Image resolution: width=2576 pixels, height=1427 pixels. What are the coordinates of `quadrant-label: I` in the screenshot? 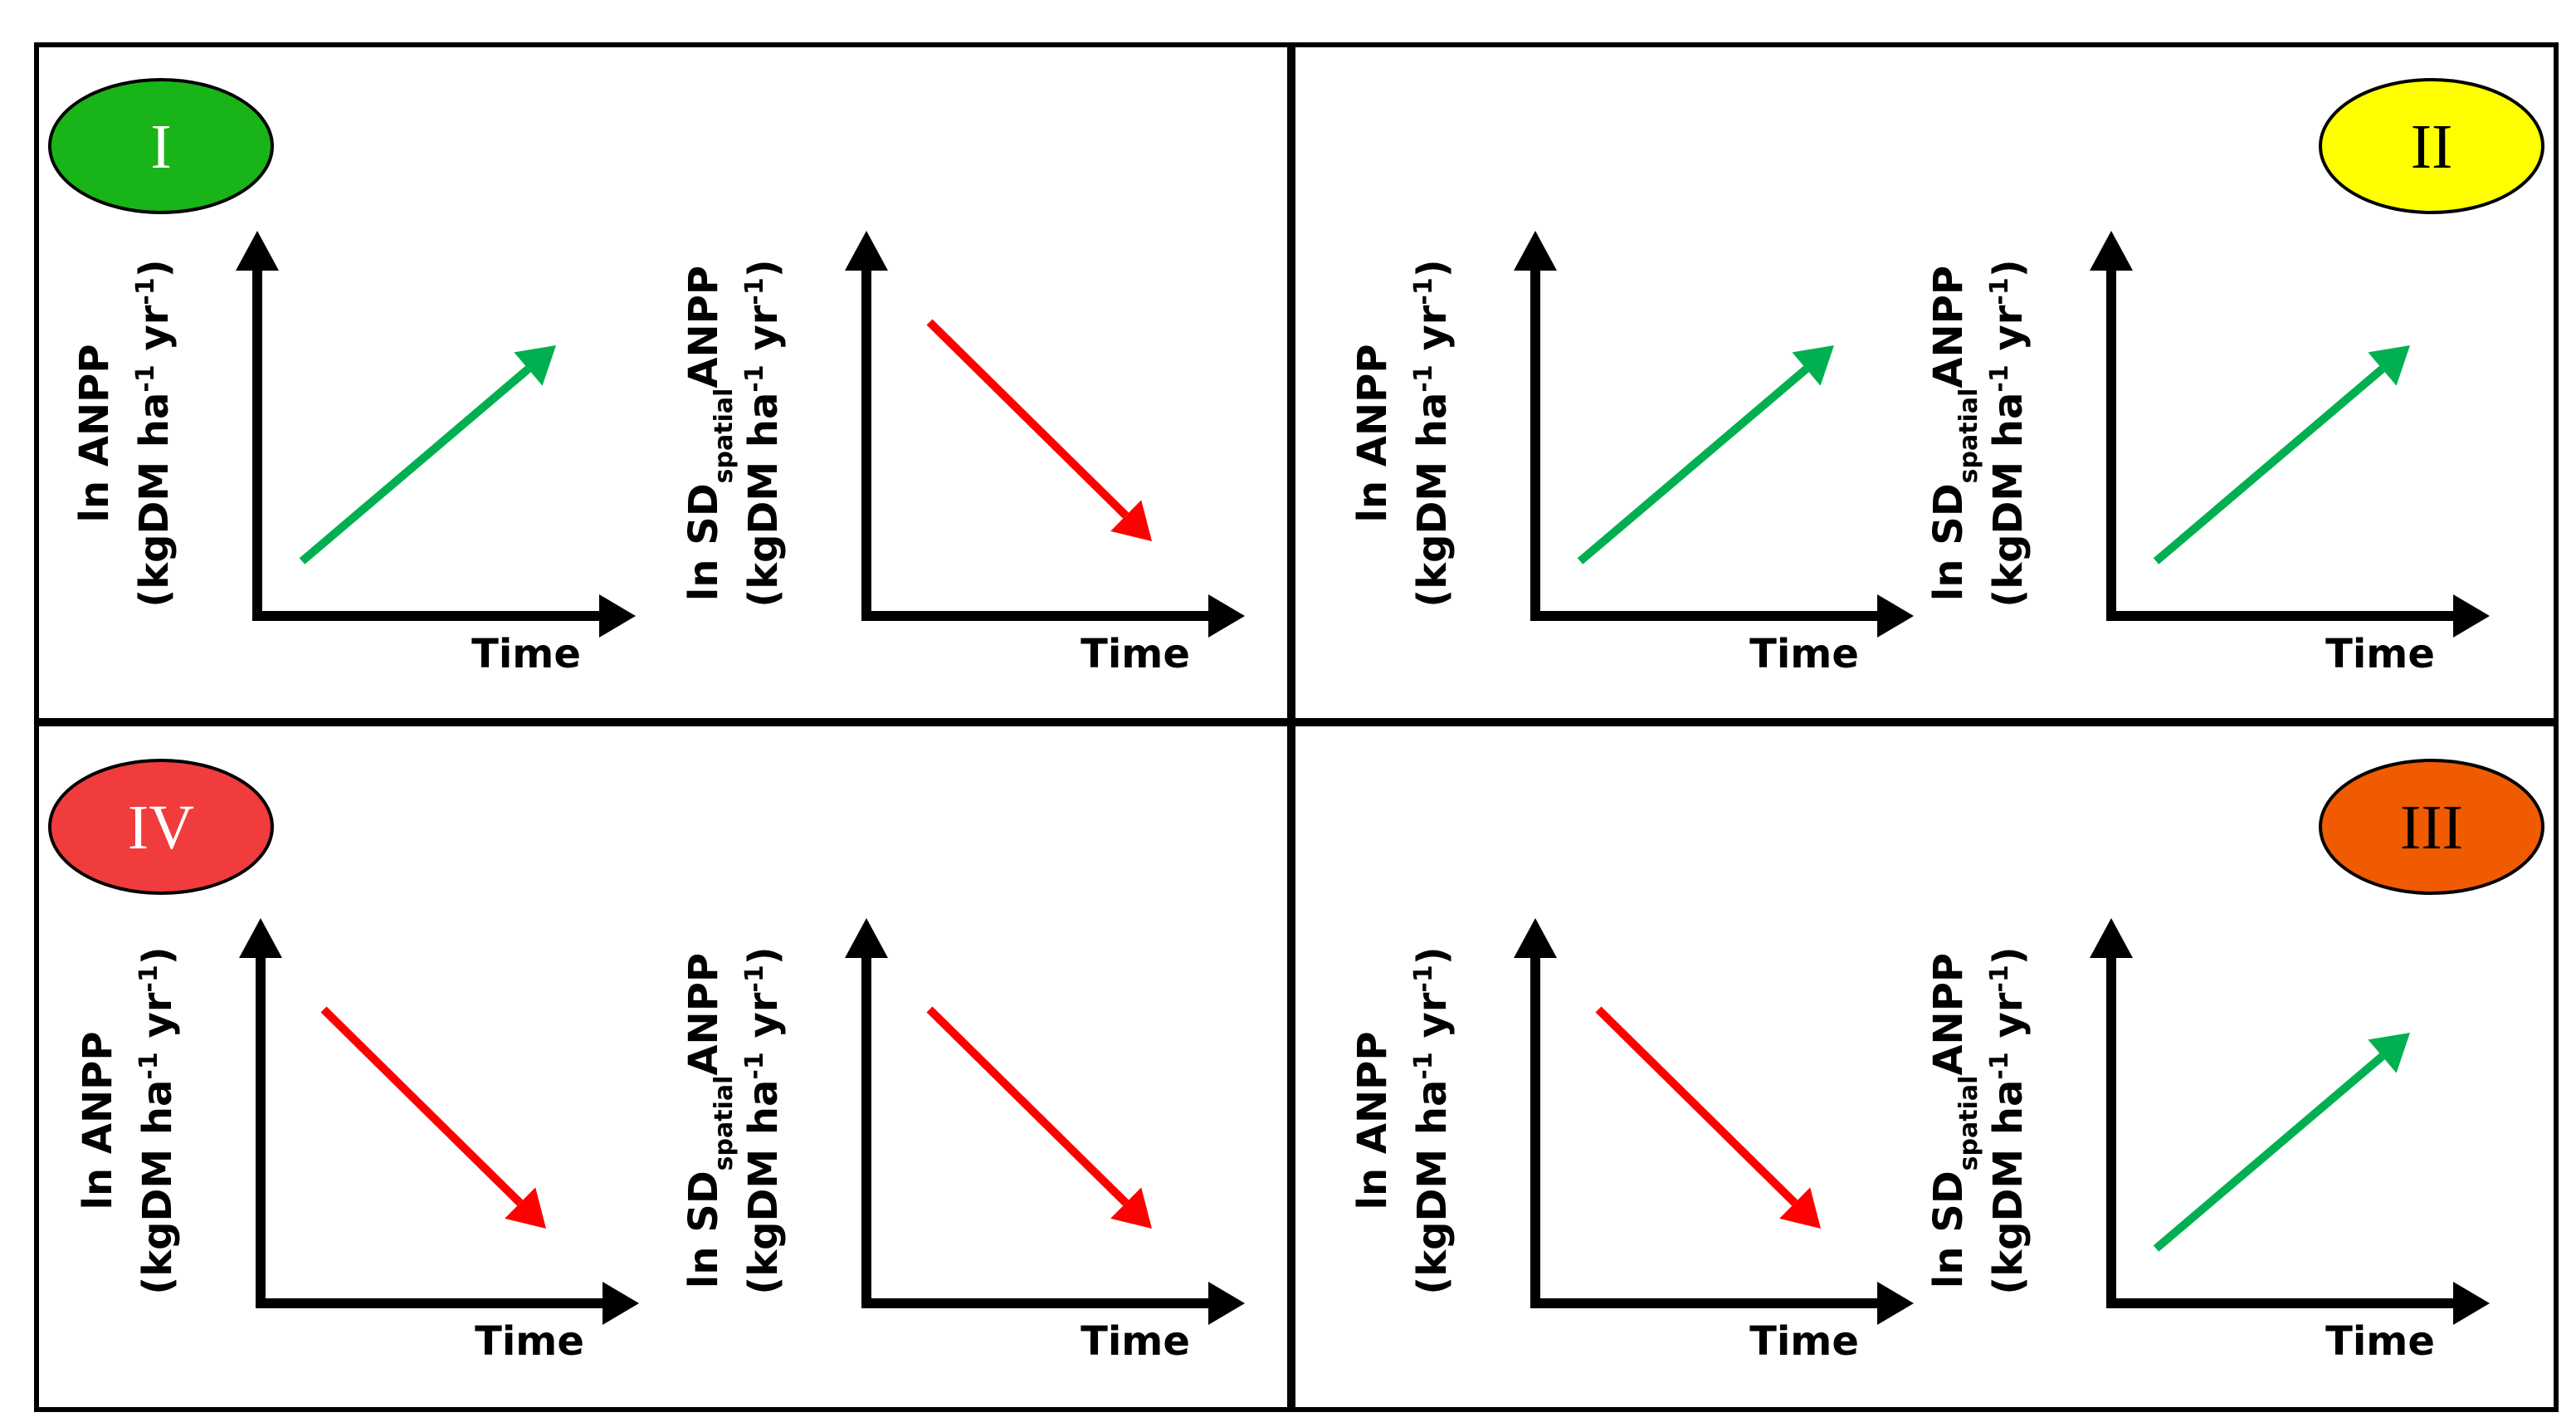 It's located at (161, 147).